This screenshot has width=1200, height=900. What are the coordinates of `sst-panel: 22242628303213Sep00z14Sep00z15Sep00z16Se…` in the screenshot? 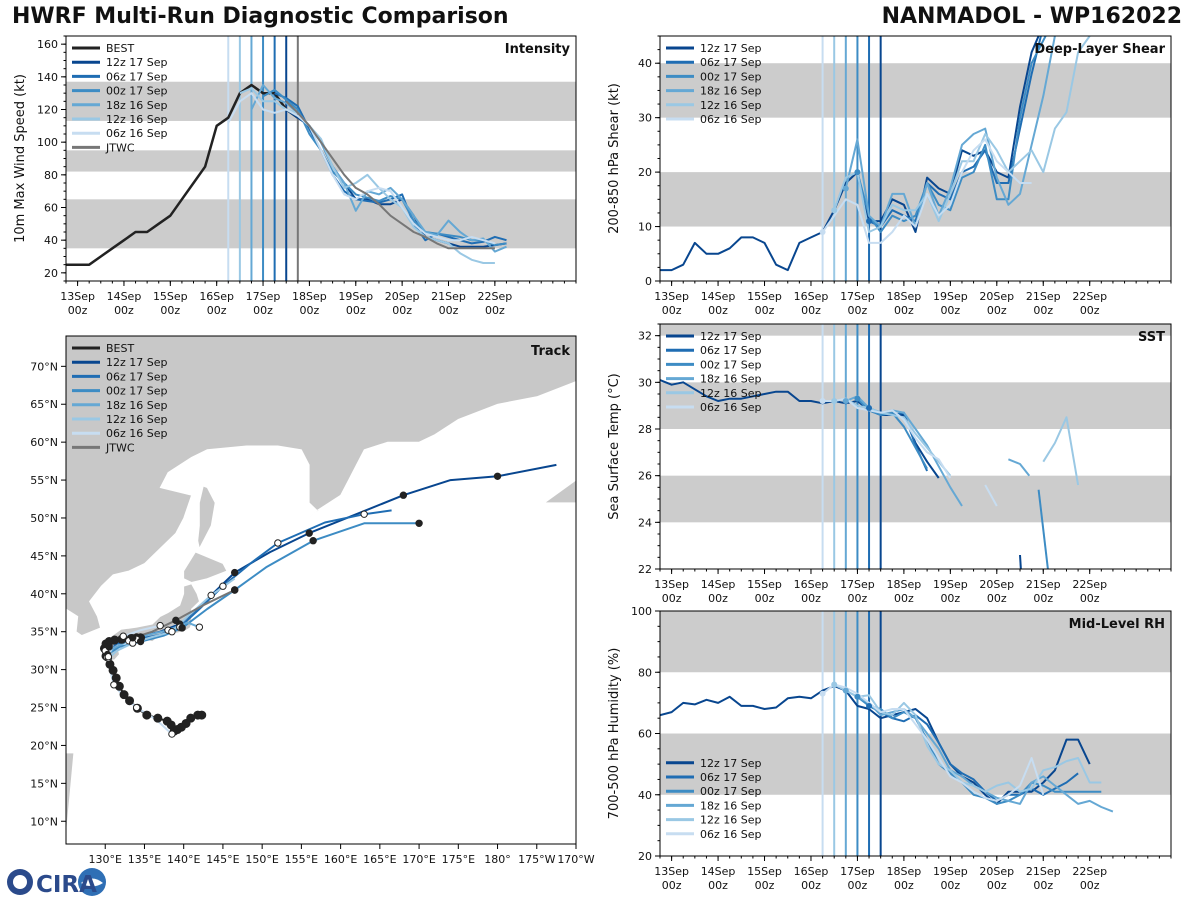 It's located at (889, 464).